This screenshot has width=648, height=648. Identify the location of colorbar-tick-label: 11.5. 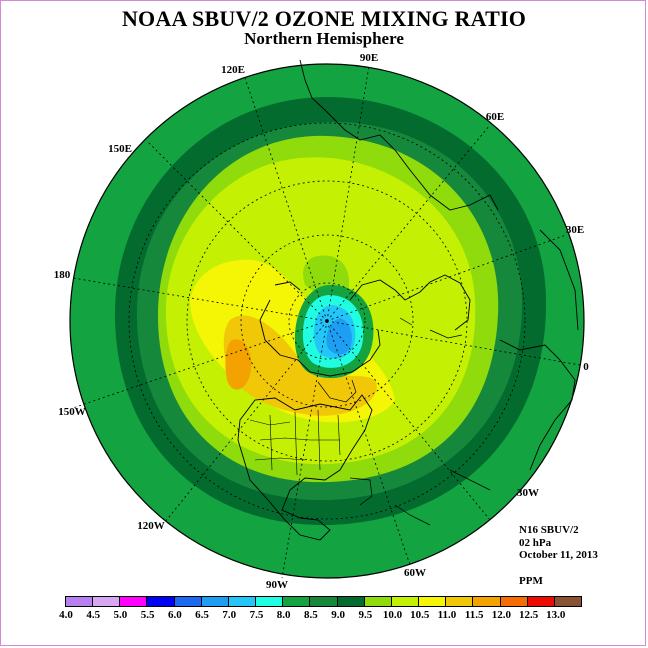
(474, 615).